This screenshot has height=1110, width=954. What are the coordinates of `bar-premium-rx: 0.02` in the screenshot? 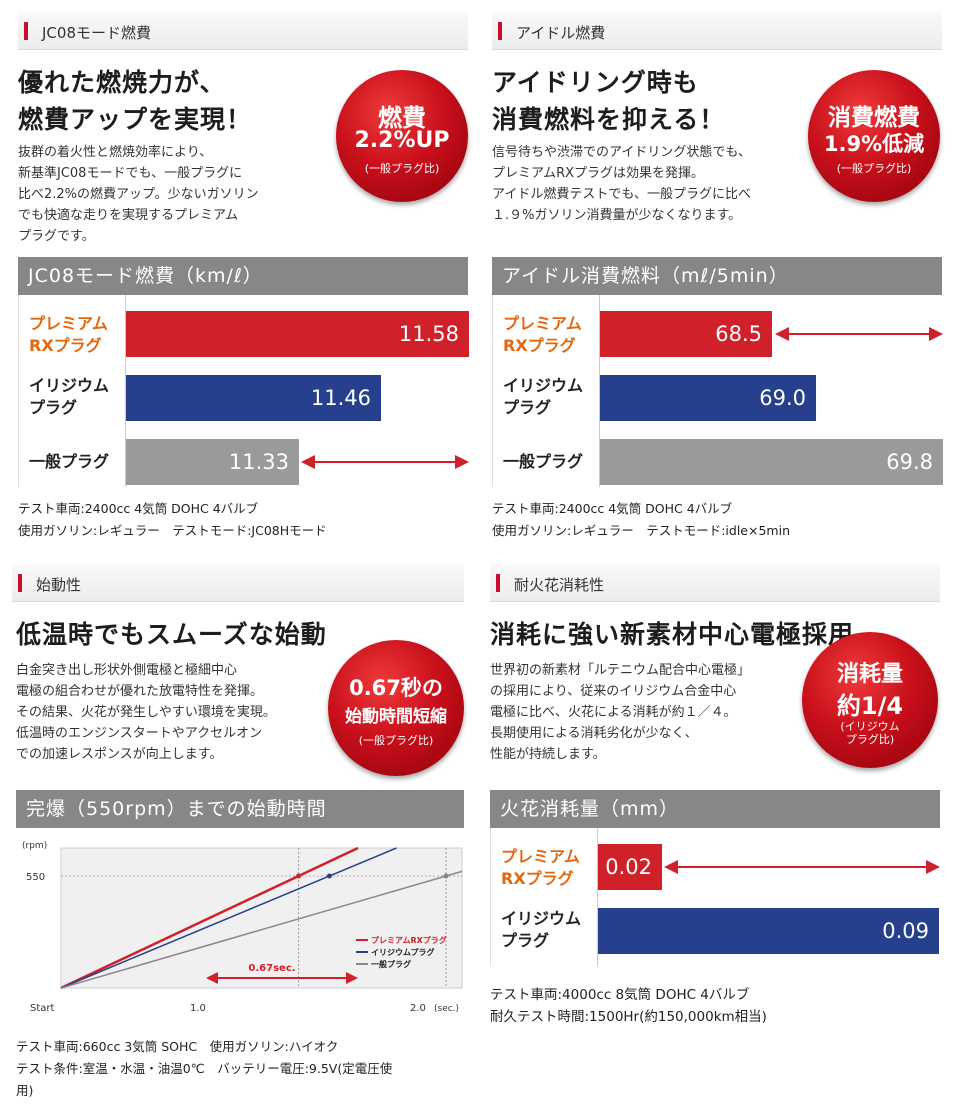 It's located at (630, 867).